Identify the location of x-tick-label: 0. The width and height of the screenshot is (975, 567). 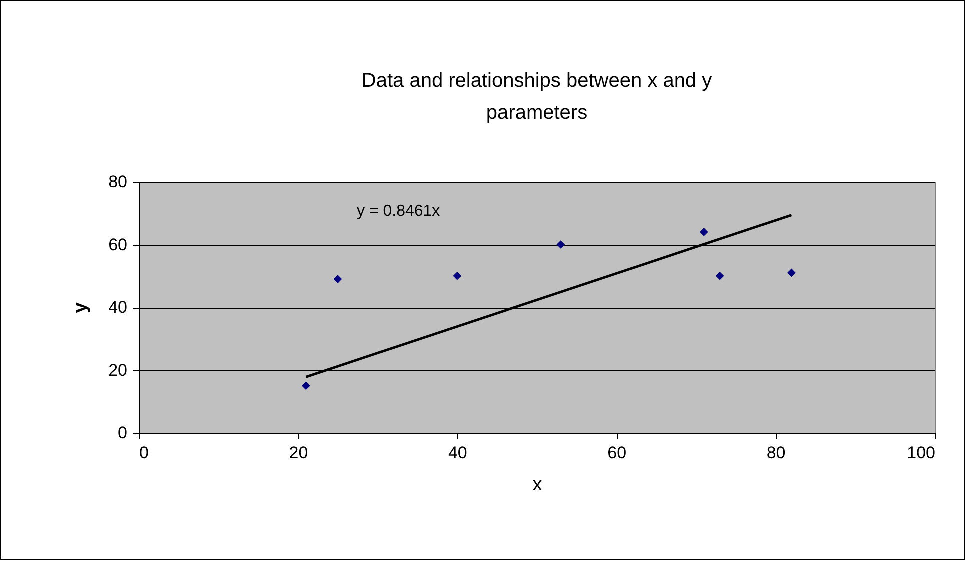
(144, 453).